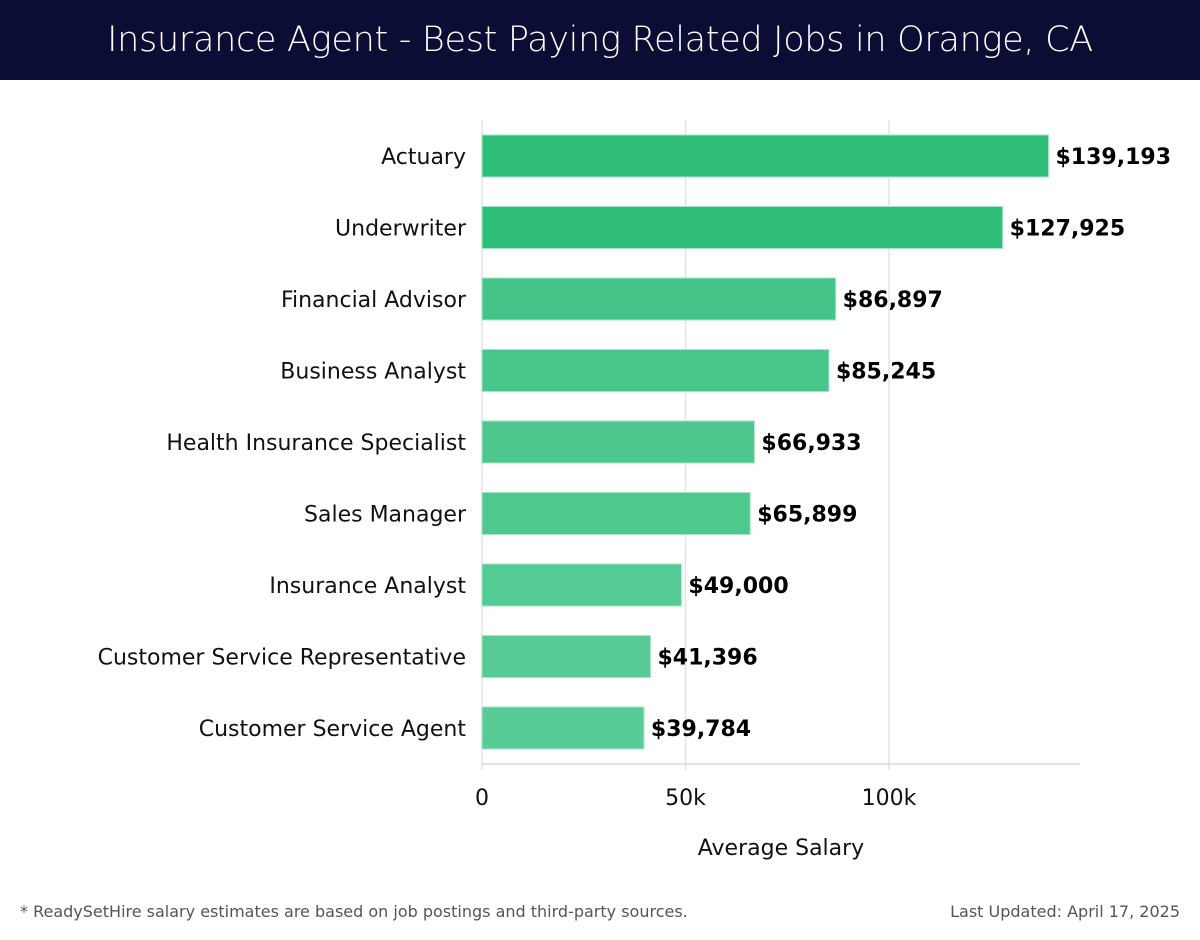 The image size is (1200, 940). I want to click on value-label: $85,245, so click(886, 372).